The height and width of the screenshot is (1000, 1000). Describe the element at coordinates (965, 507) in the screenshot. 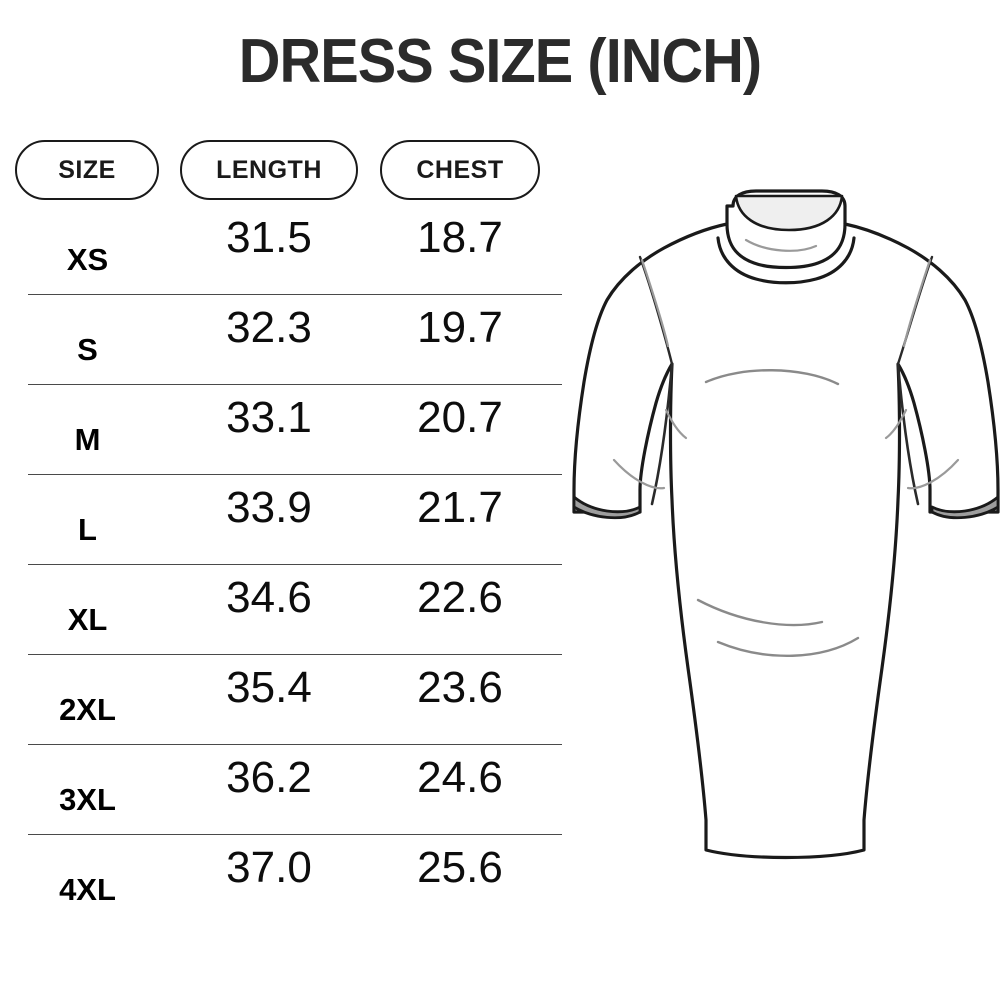

I see `cuff-right` at that location.